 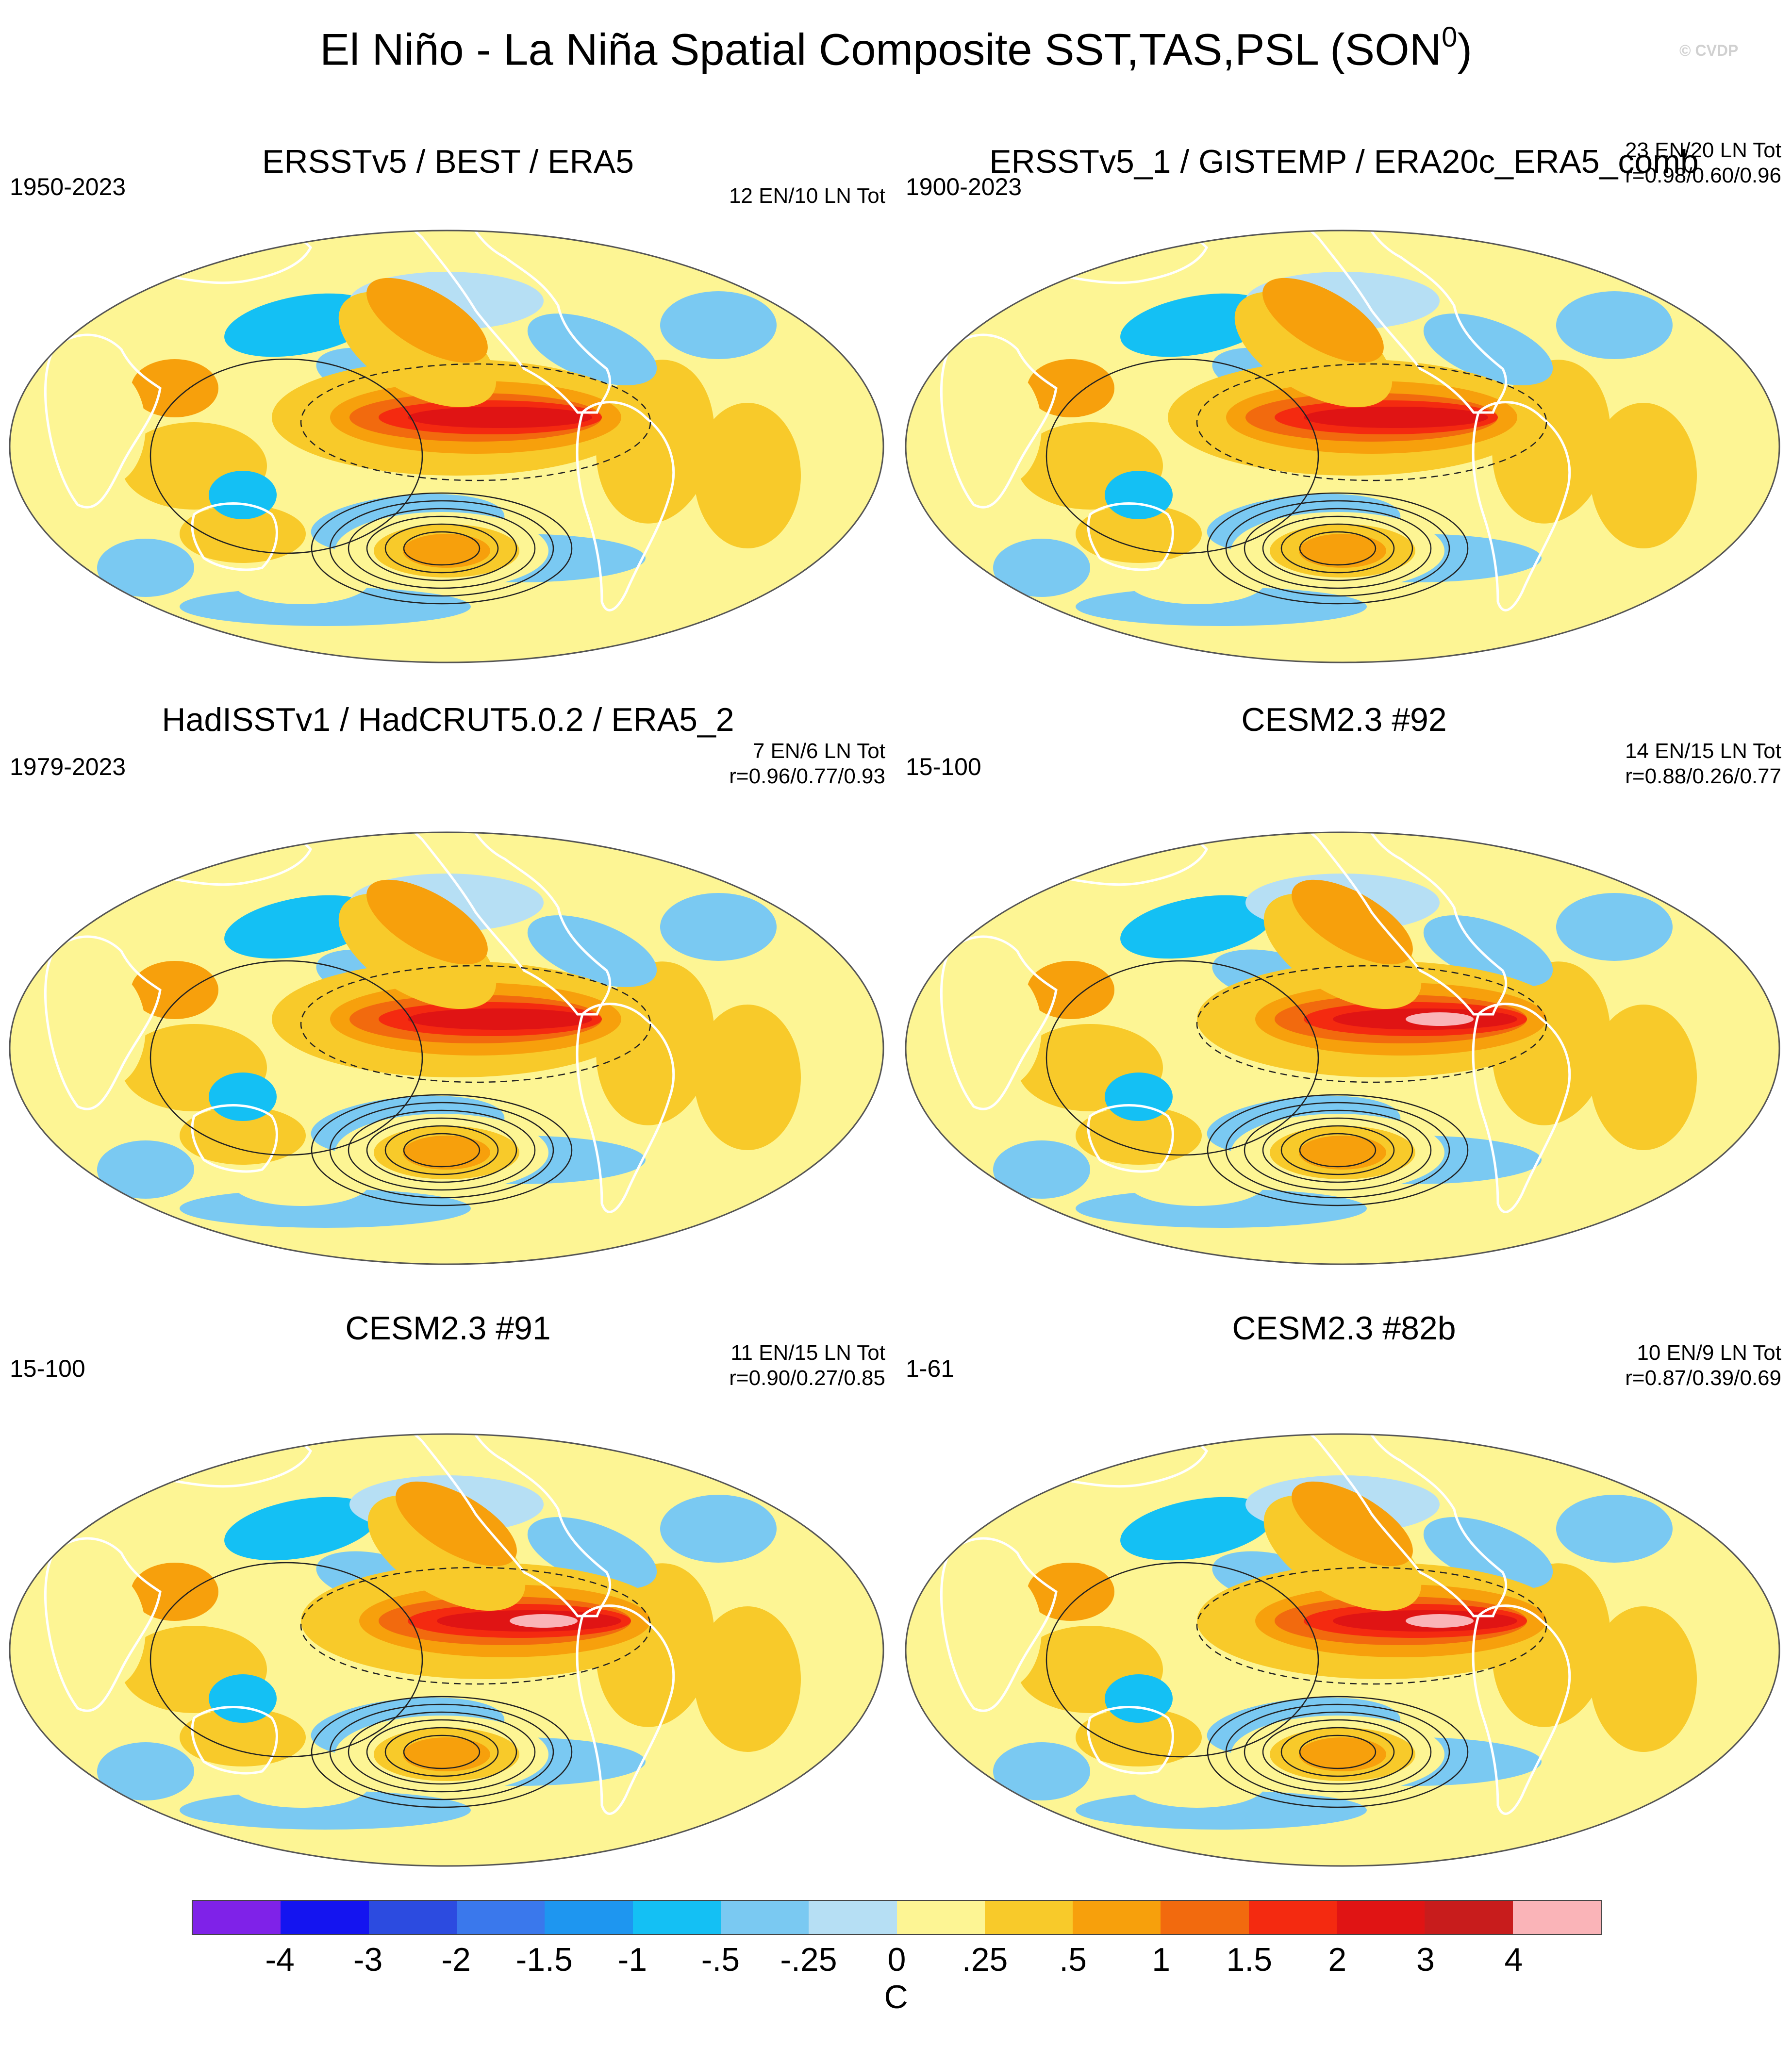 What do you see at coordinates (456, 1959) in the screenshot?
I see `colorbar-tick-label: -2` at bounding box center [456, 1959].